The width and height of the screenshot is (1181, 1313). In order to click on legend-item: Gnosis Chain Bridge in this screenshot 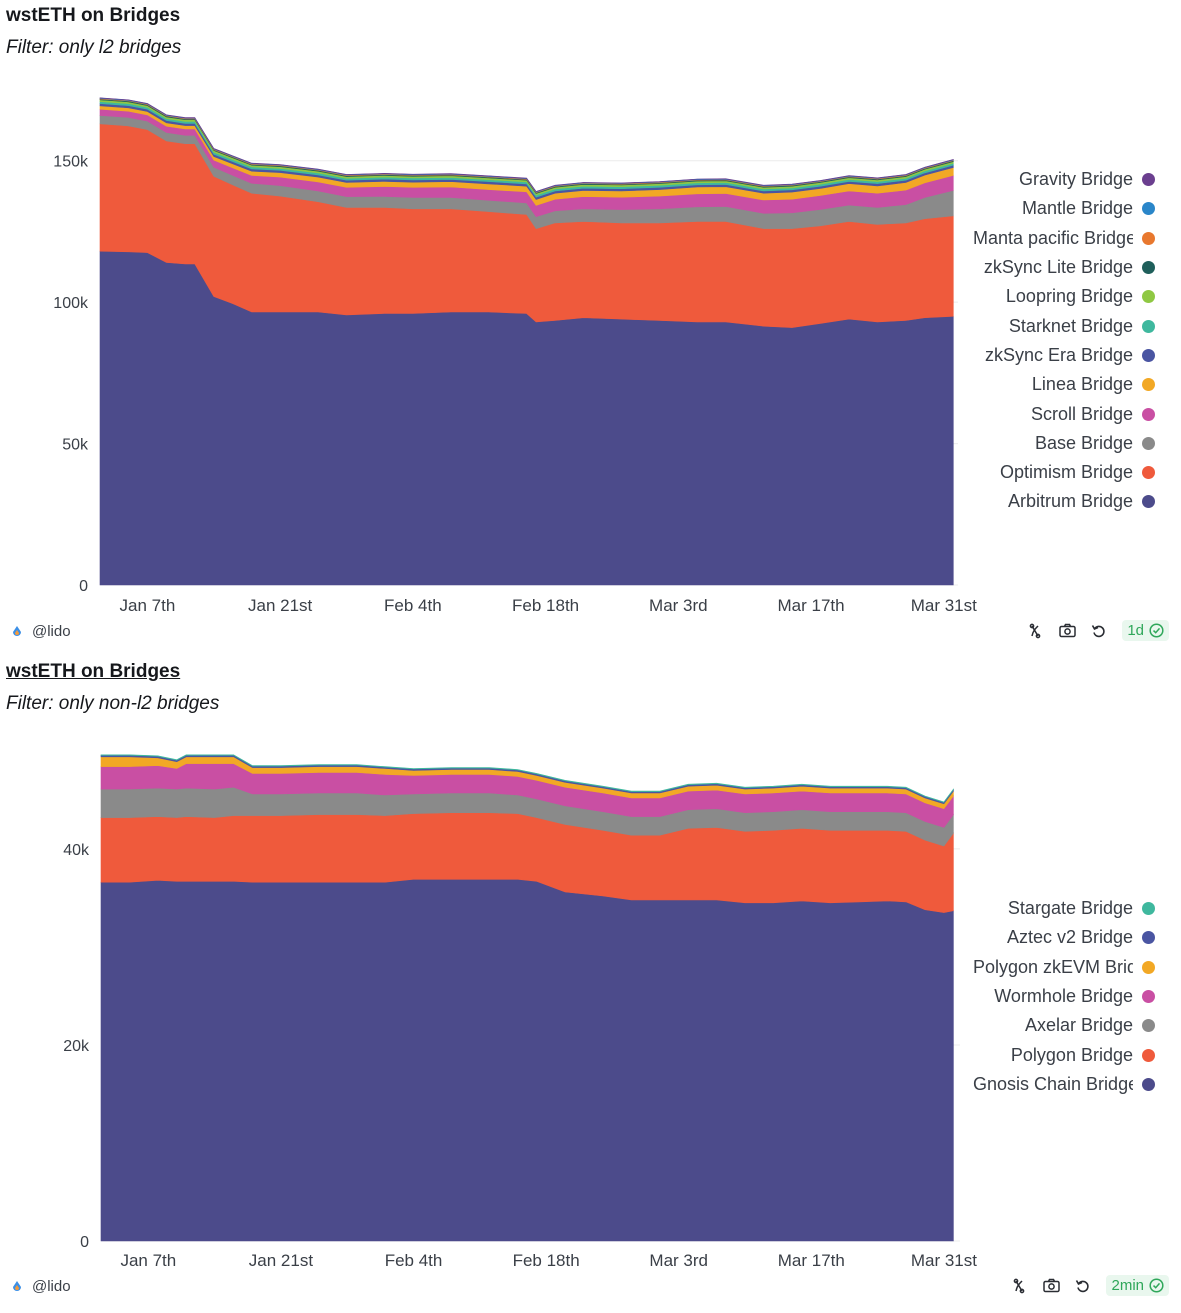, I will do `click(1050, 1084)`.